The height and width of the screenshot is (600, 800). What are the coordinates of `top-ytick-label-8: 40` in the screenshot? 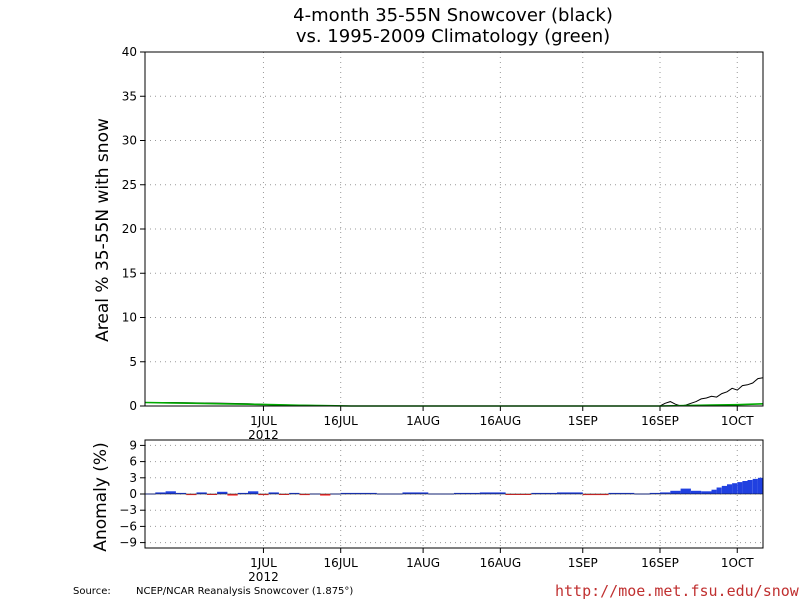 It's located at (129, 52).